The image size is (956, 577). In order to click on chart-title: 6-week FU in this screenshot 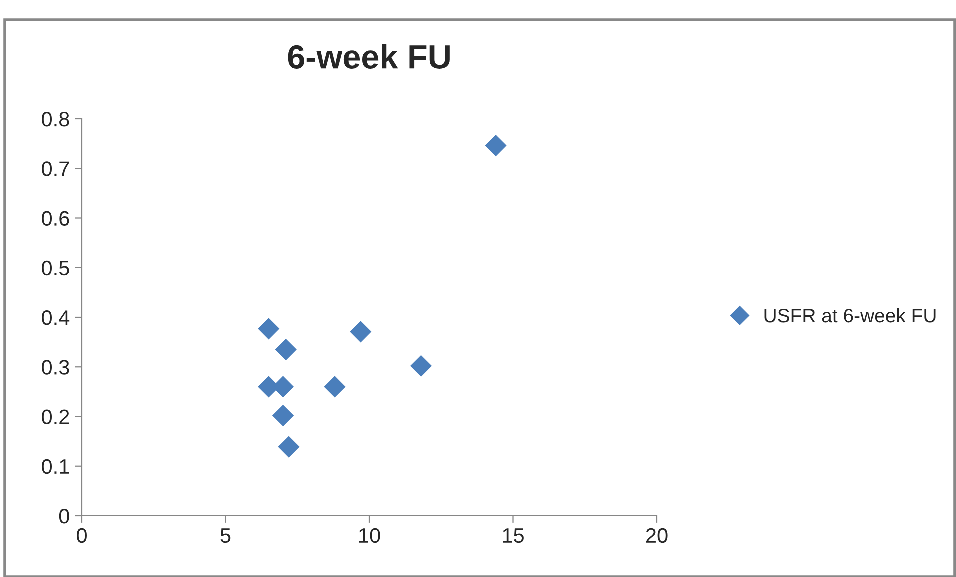, I will do `click(369, 56)`.